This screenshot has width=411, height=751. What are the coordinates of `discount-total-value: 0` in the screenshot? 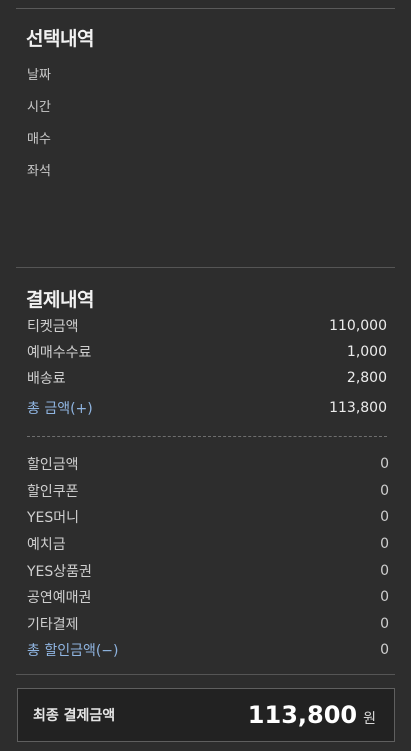 It's located at (384, 650).